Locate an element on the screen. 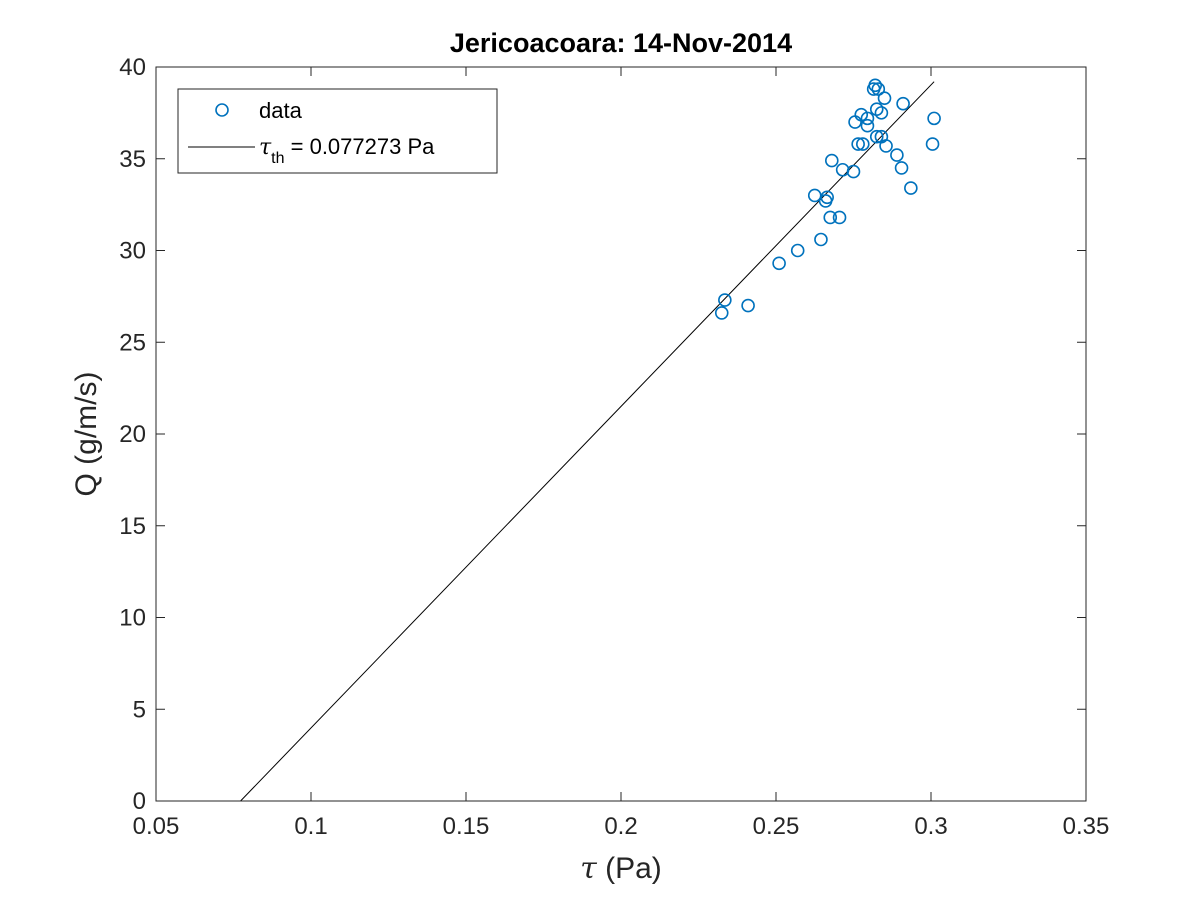 This screenshot has height=905, width=1200. x-axis-label: τ (Pa) is located at coordinates (621, 868).